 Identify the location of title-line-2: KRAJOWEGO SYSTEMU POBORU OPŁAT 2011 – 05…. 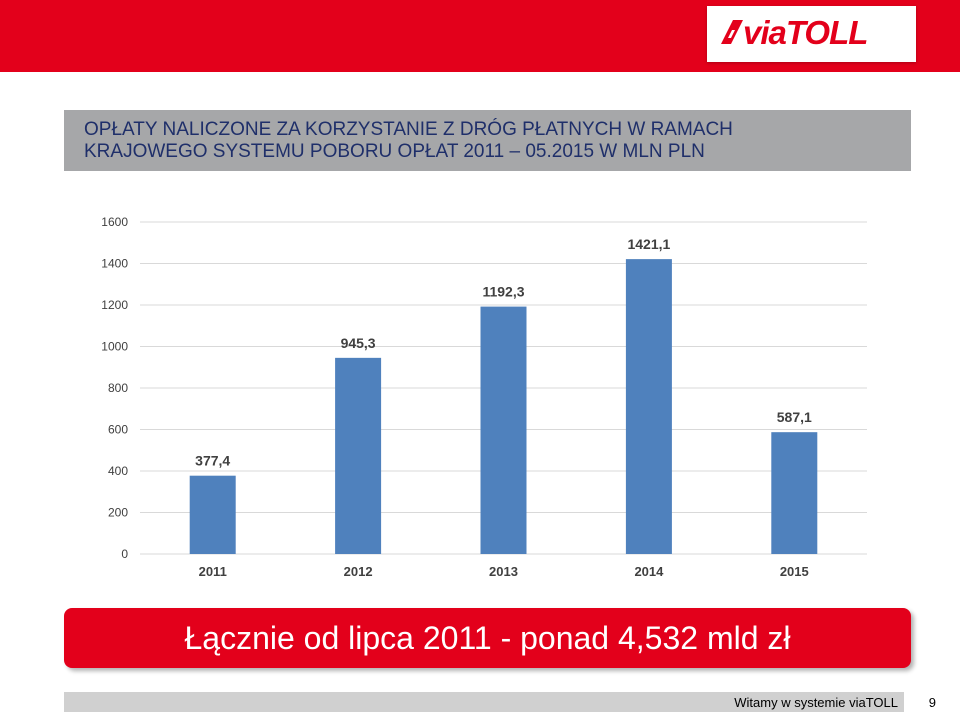
(394, 151).